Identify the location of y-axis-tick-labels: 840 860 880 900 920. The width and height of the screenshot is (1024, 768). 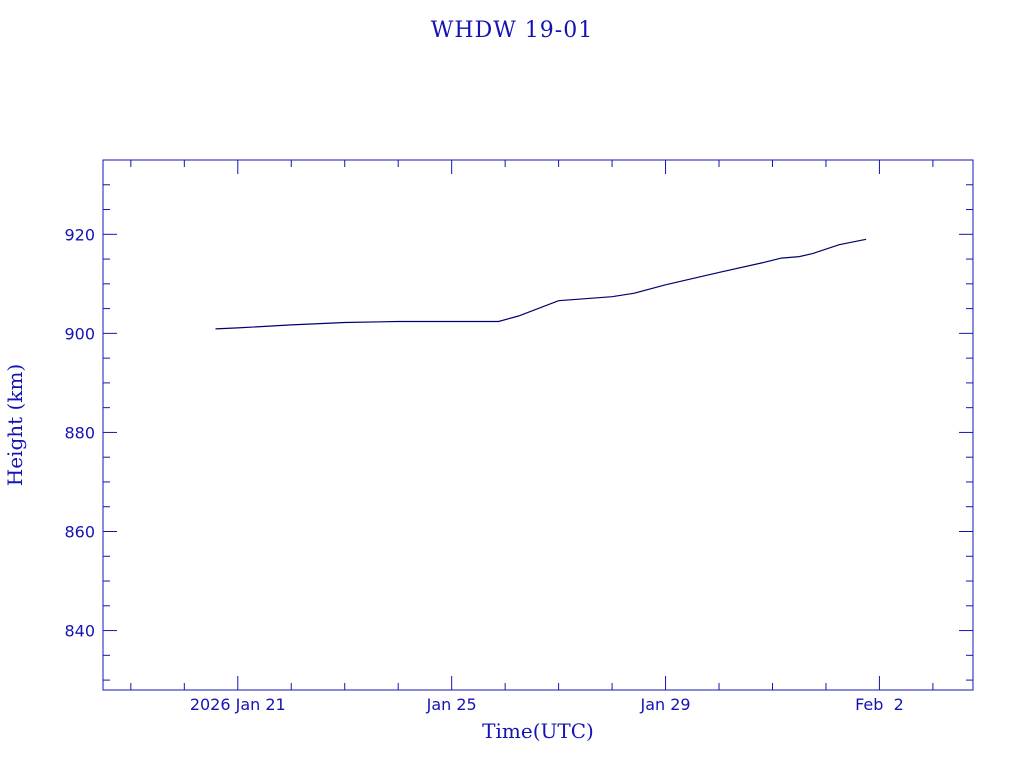
(79, 432).